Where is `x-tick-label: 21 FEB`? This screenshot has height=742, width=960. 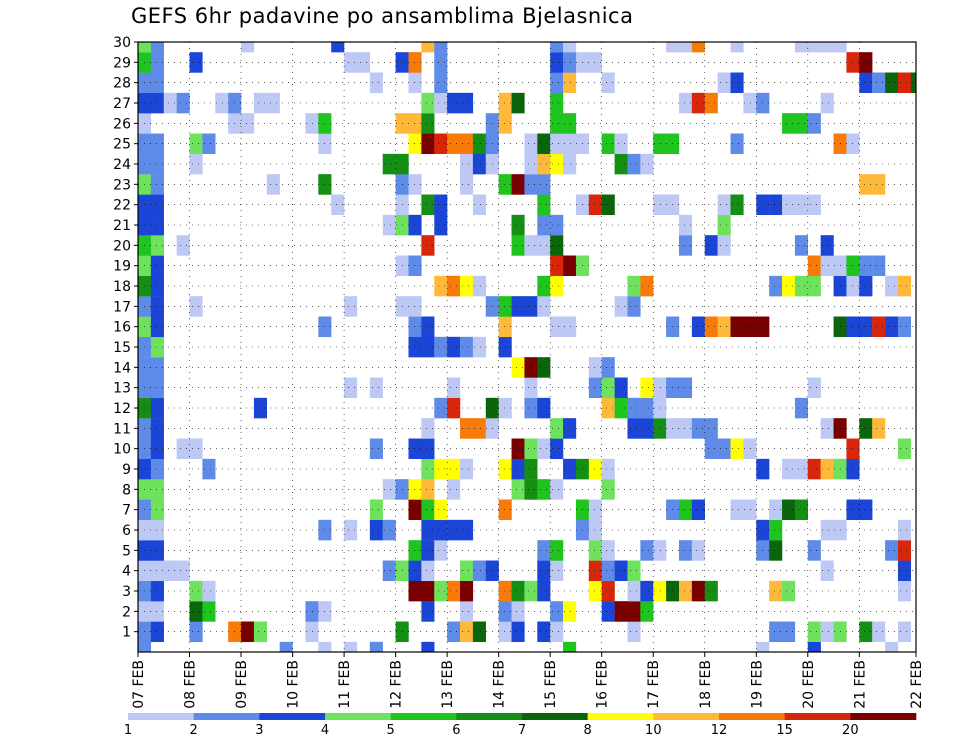
x-tick-label: 21 FEB is located at coordinates (860, 684).